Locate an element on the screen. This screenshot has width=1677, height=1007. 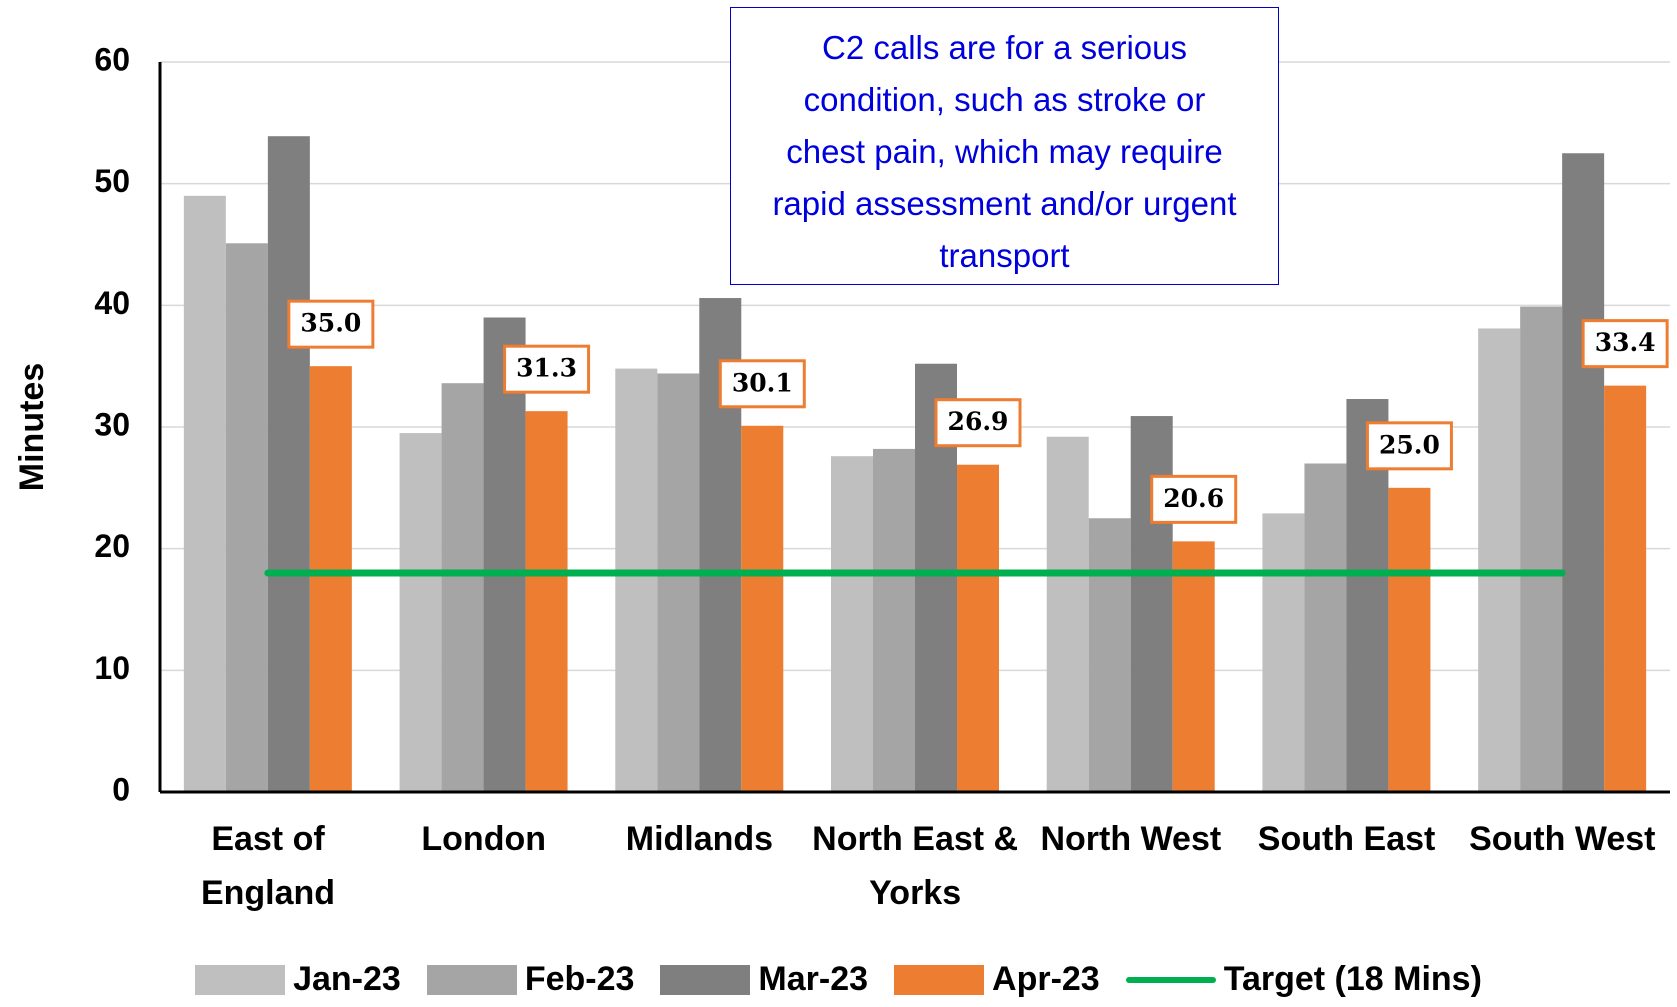
y-tick-label: 20 is located at coordinates (112, 546).